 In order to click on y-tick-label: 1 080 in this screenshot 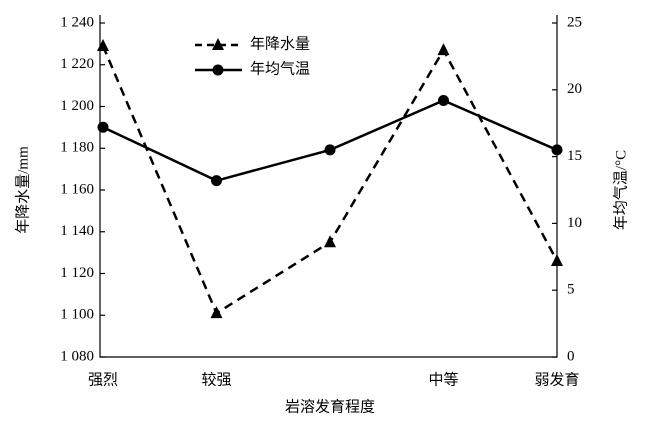, I will do `click(77, 356)`.